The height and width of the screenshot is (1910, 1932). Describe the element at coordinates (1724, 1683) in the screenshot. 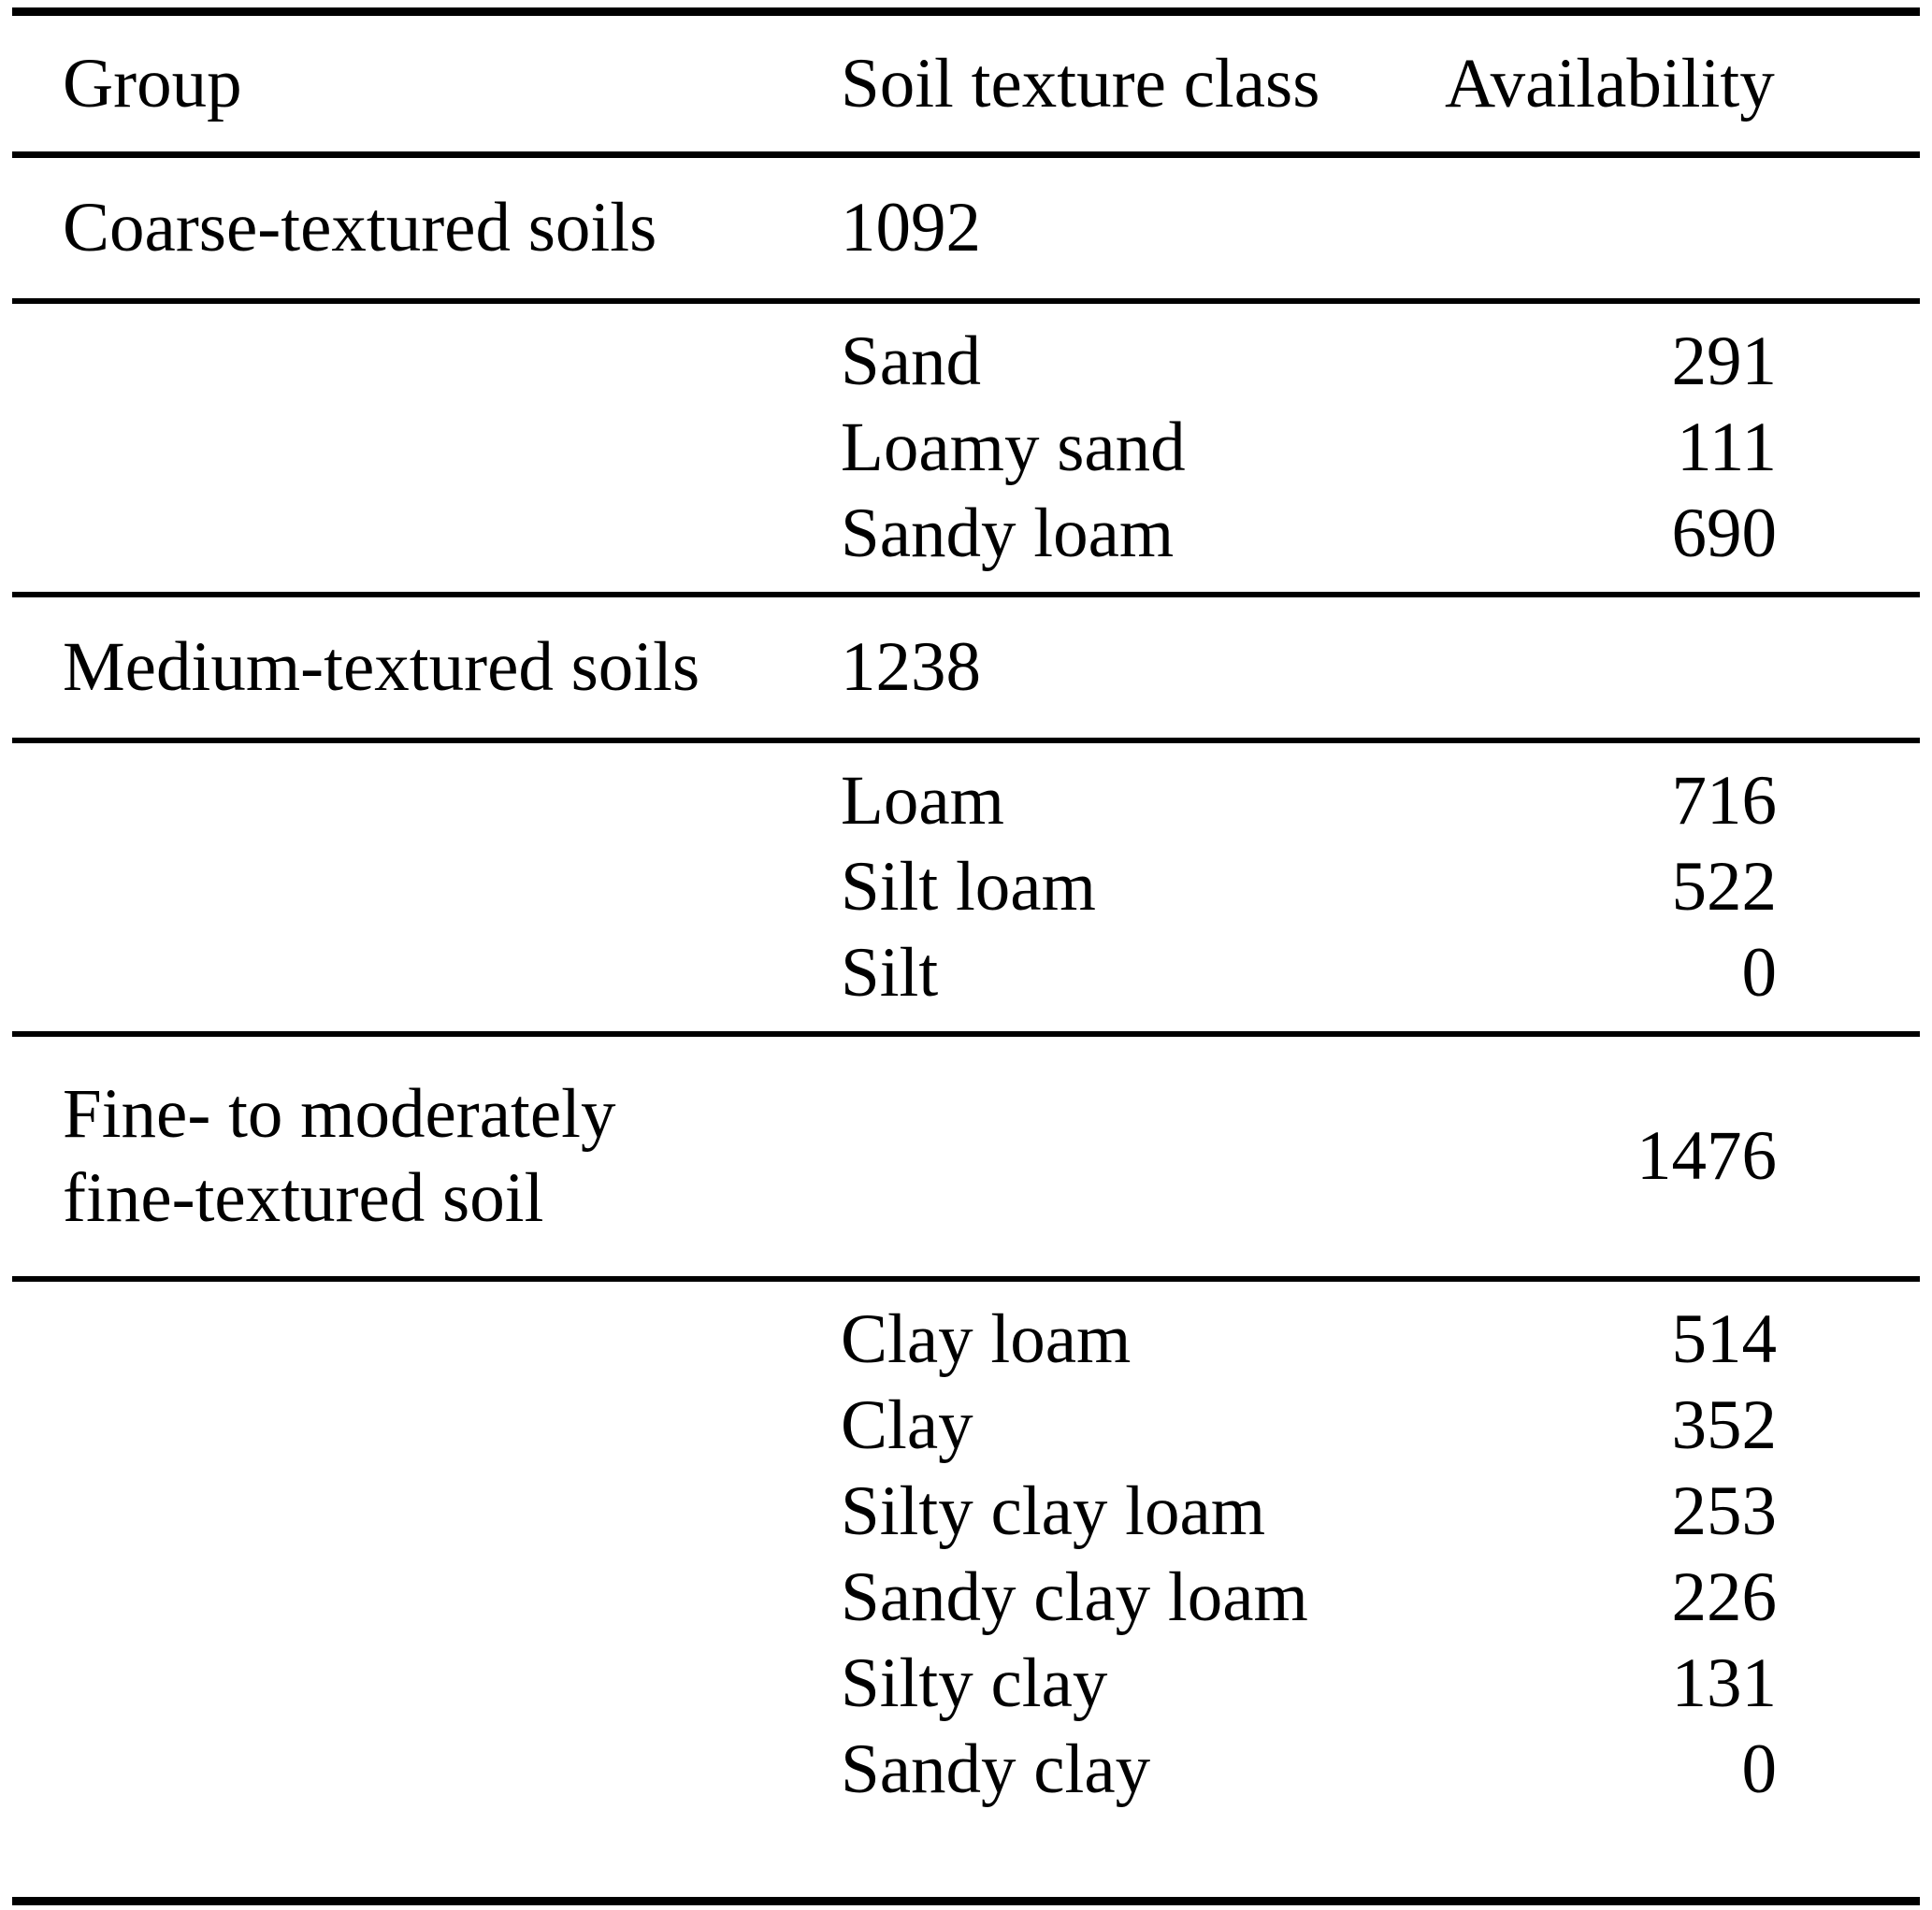

I see `availability-cell: 131` at that location.